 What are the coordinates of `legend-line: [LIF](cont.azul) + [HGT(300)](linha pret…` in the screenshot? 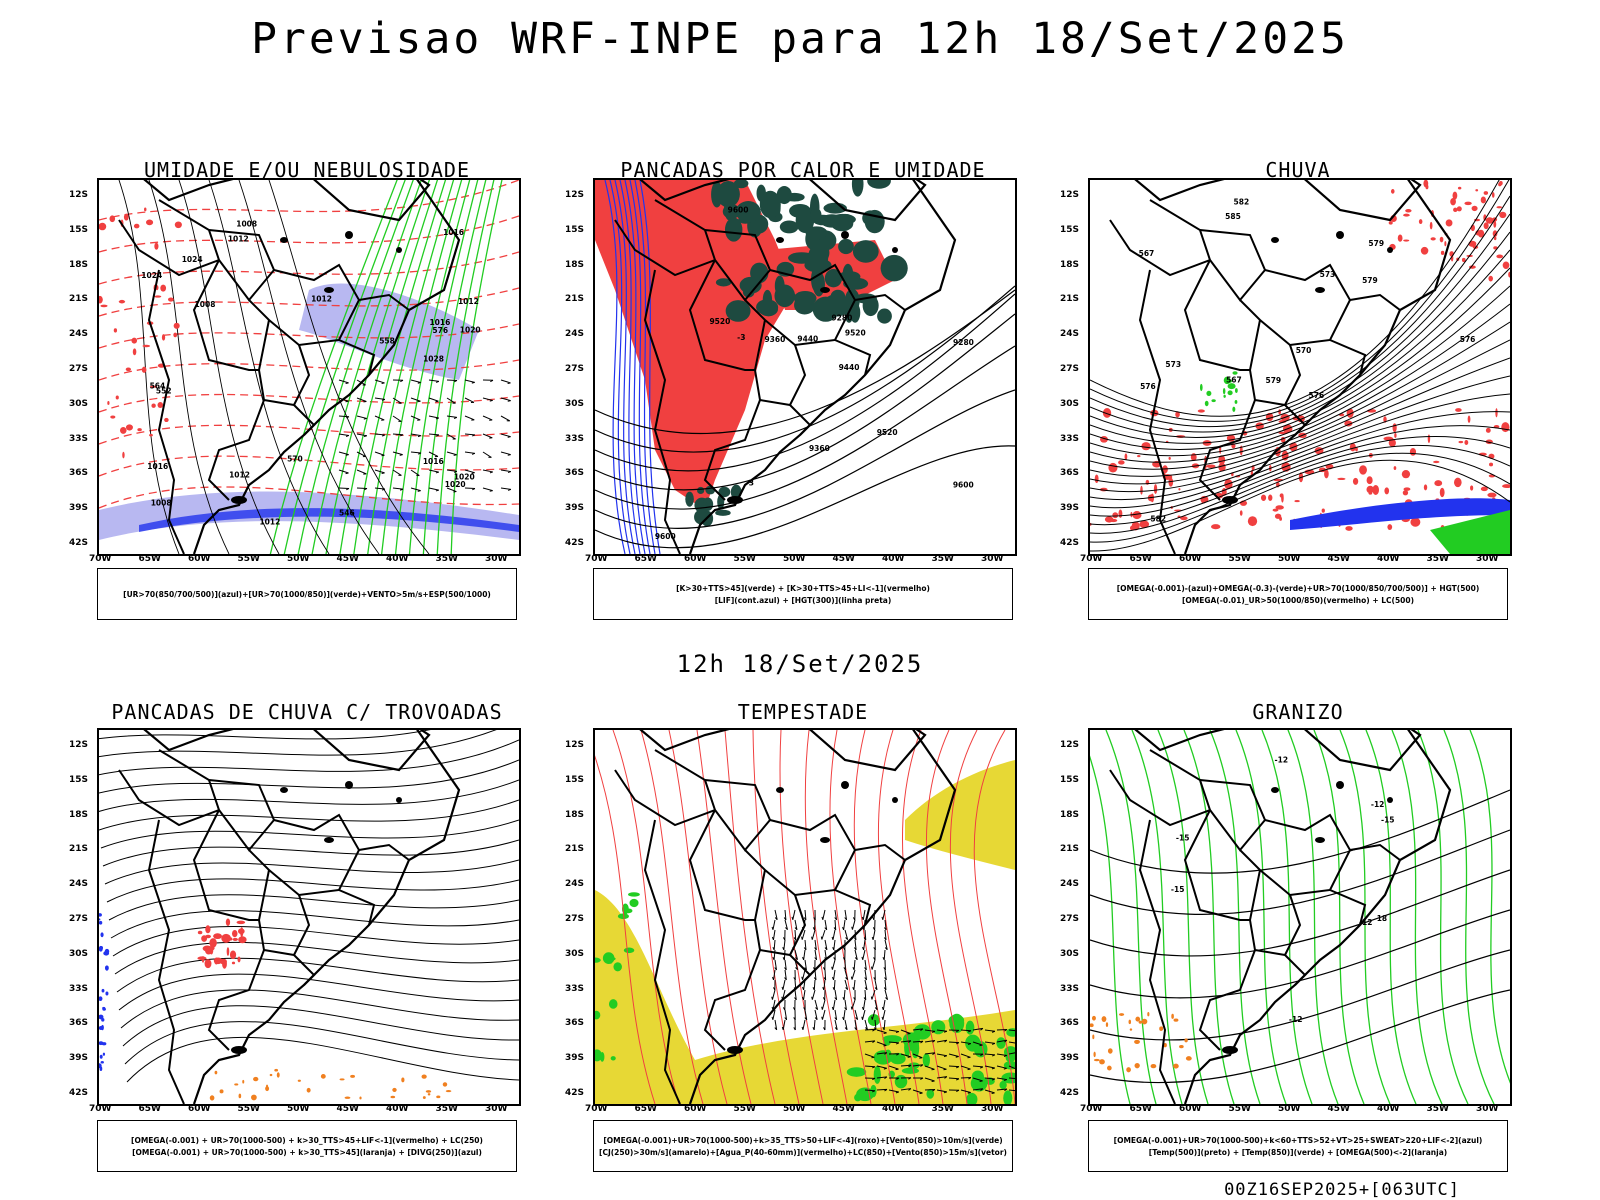 It's located at (803, 600).